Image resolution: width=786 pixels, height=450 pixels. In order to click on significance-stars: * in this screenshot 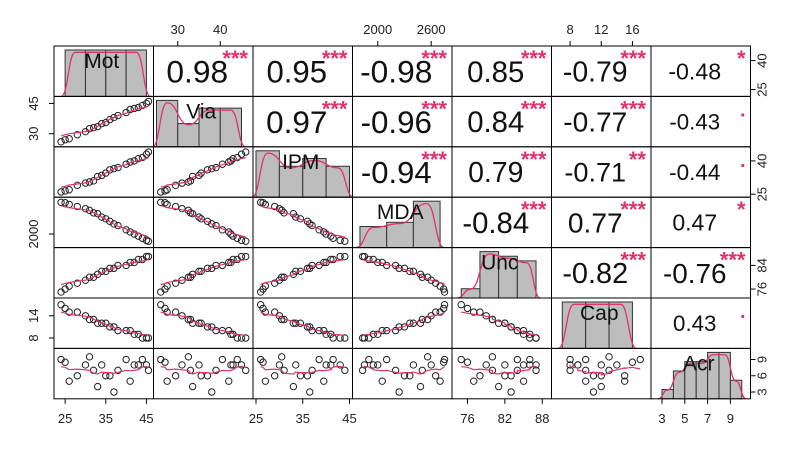, I will do `click(741, 209)`.